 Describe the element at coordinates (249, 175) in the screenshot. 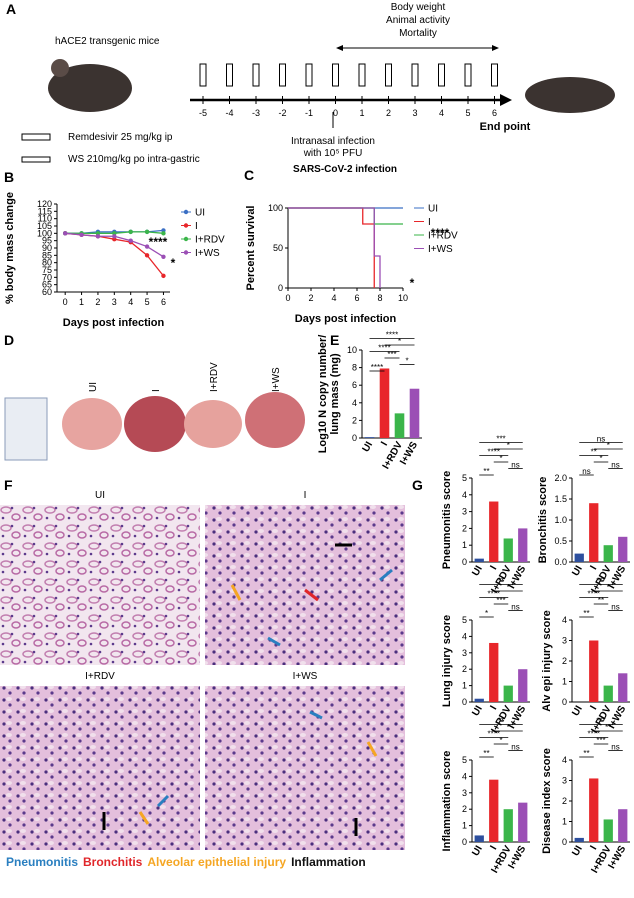

I see `panel-label: C` at that location.